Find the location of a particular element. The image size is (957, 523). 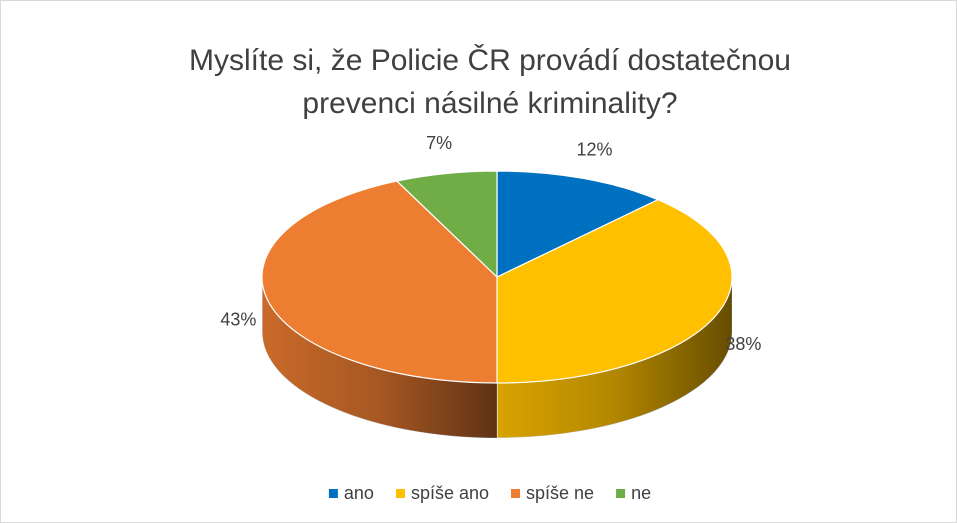

data-label: 43% is located at coordinates (238, 319).